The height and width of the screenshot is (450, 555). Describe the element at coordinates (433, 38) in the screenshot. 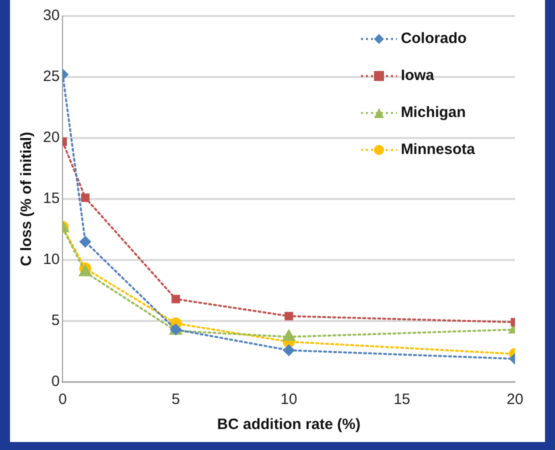

I see `legend-label: Colorado` at that location.